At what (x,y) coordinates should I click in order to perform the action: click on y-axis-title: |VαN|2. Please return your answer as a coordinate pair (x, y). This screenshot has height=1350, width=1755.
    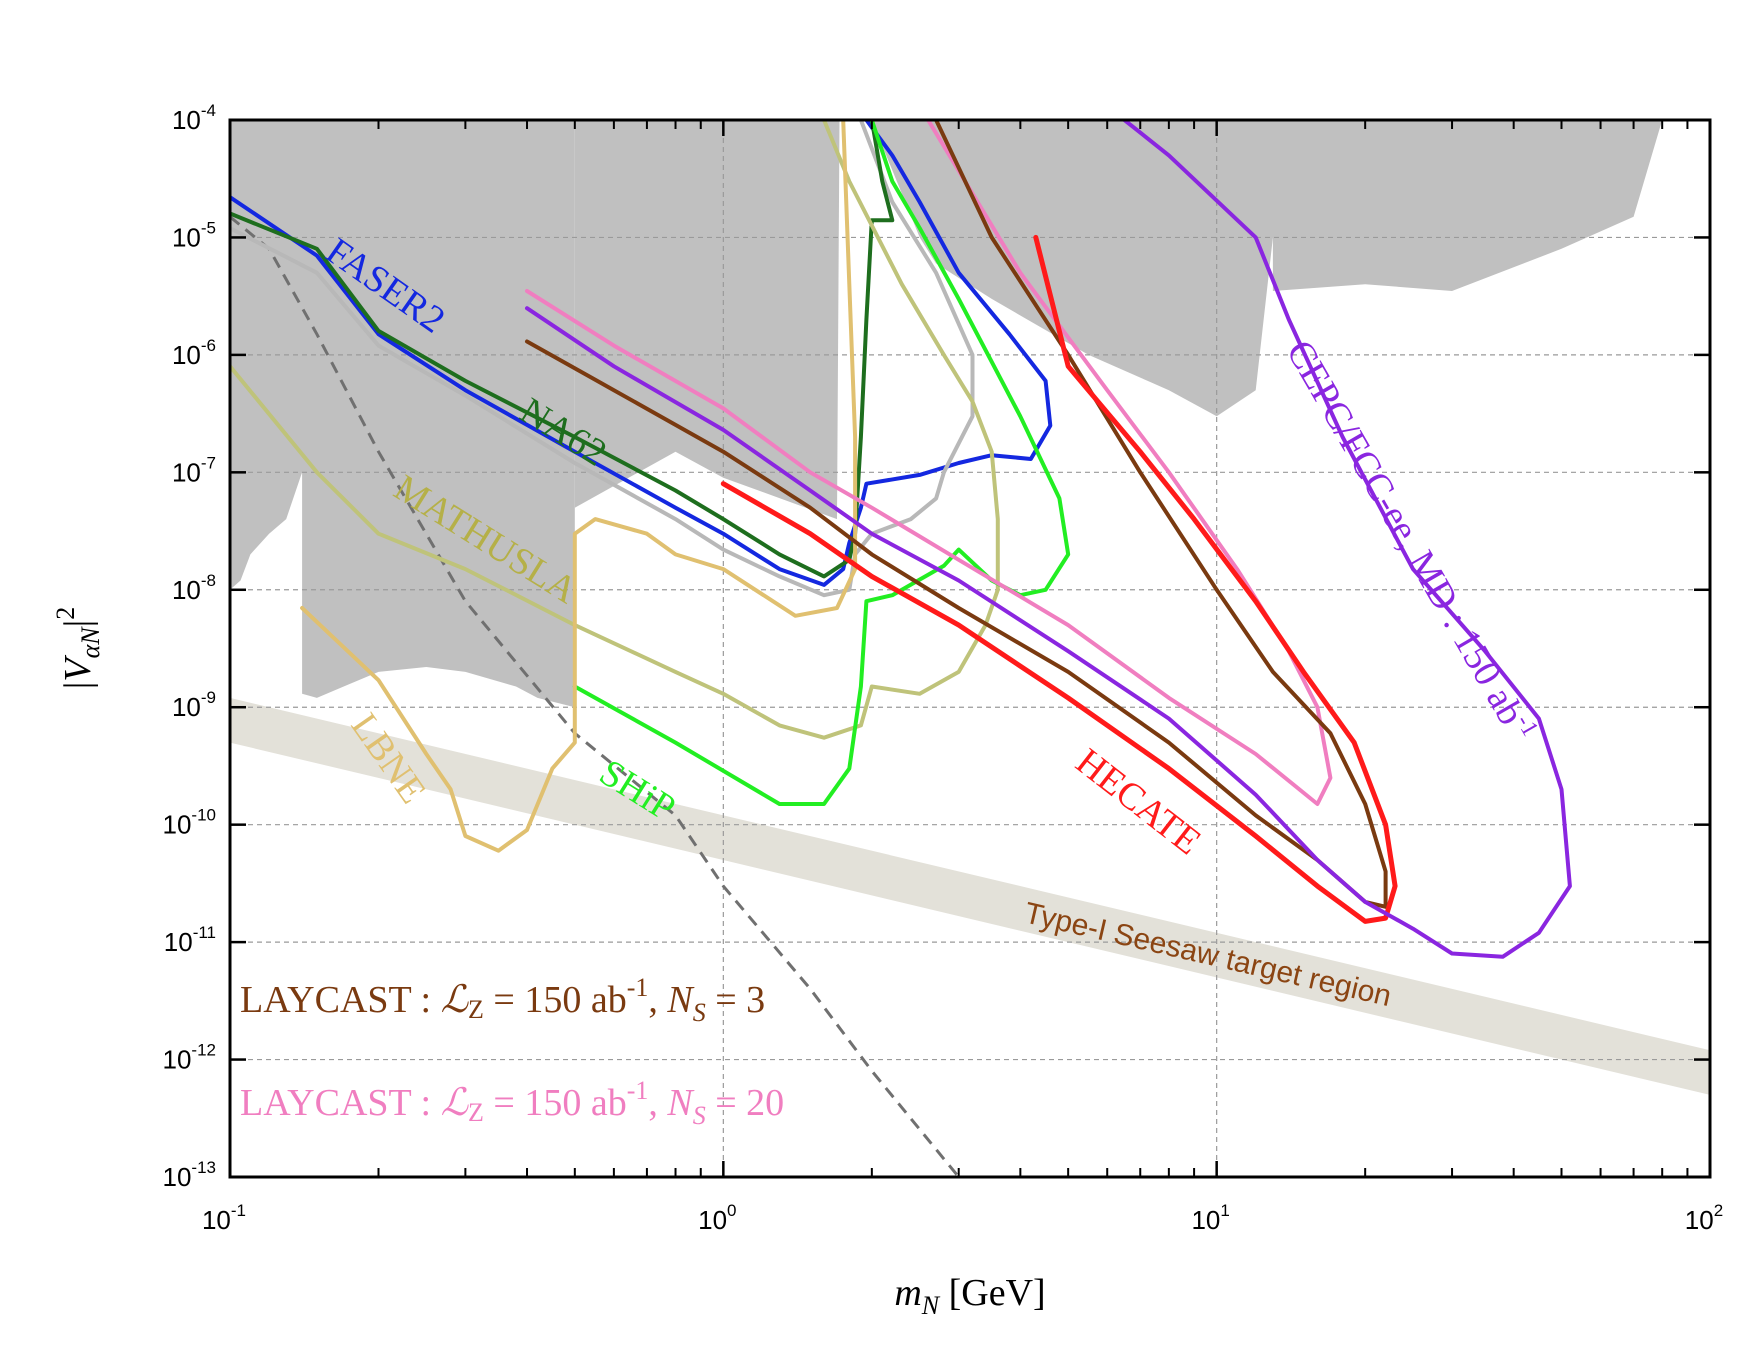
    Looking at the image, I should click on (78, 648).